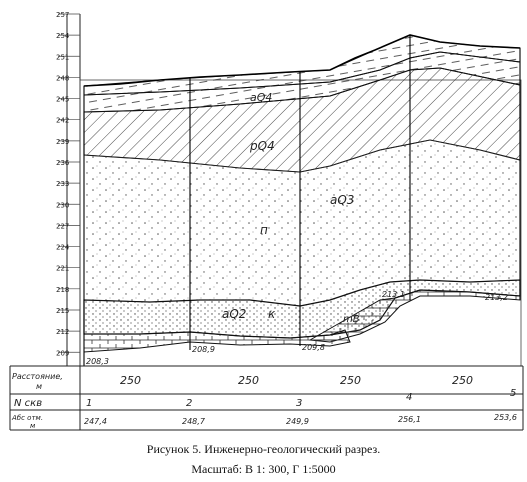  What do you see at coordinates (513, 393) in the screenshot?
I see `well-number-5: 5` at bounding box center [513, 393].